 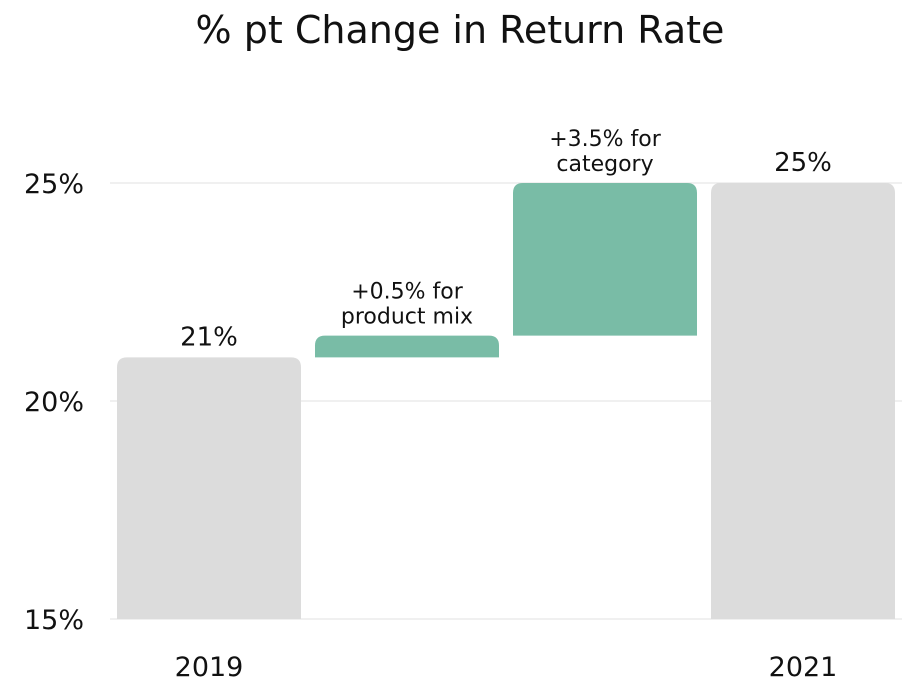 I want to click on bar-change-label: +0.5% for, so click(x=407, y=292).